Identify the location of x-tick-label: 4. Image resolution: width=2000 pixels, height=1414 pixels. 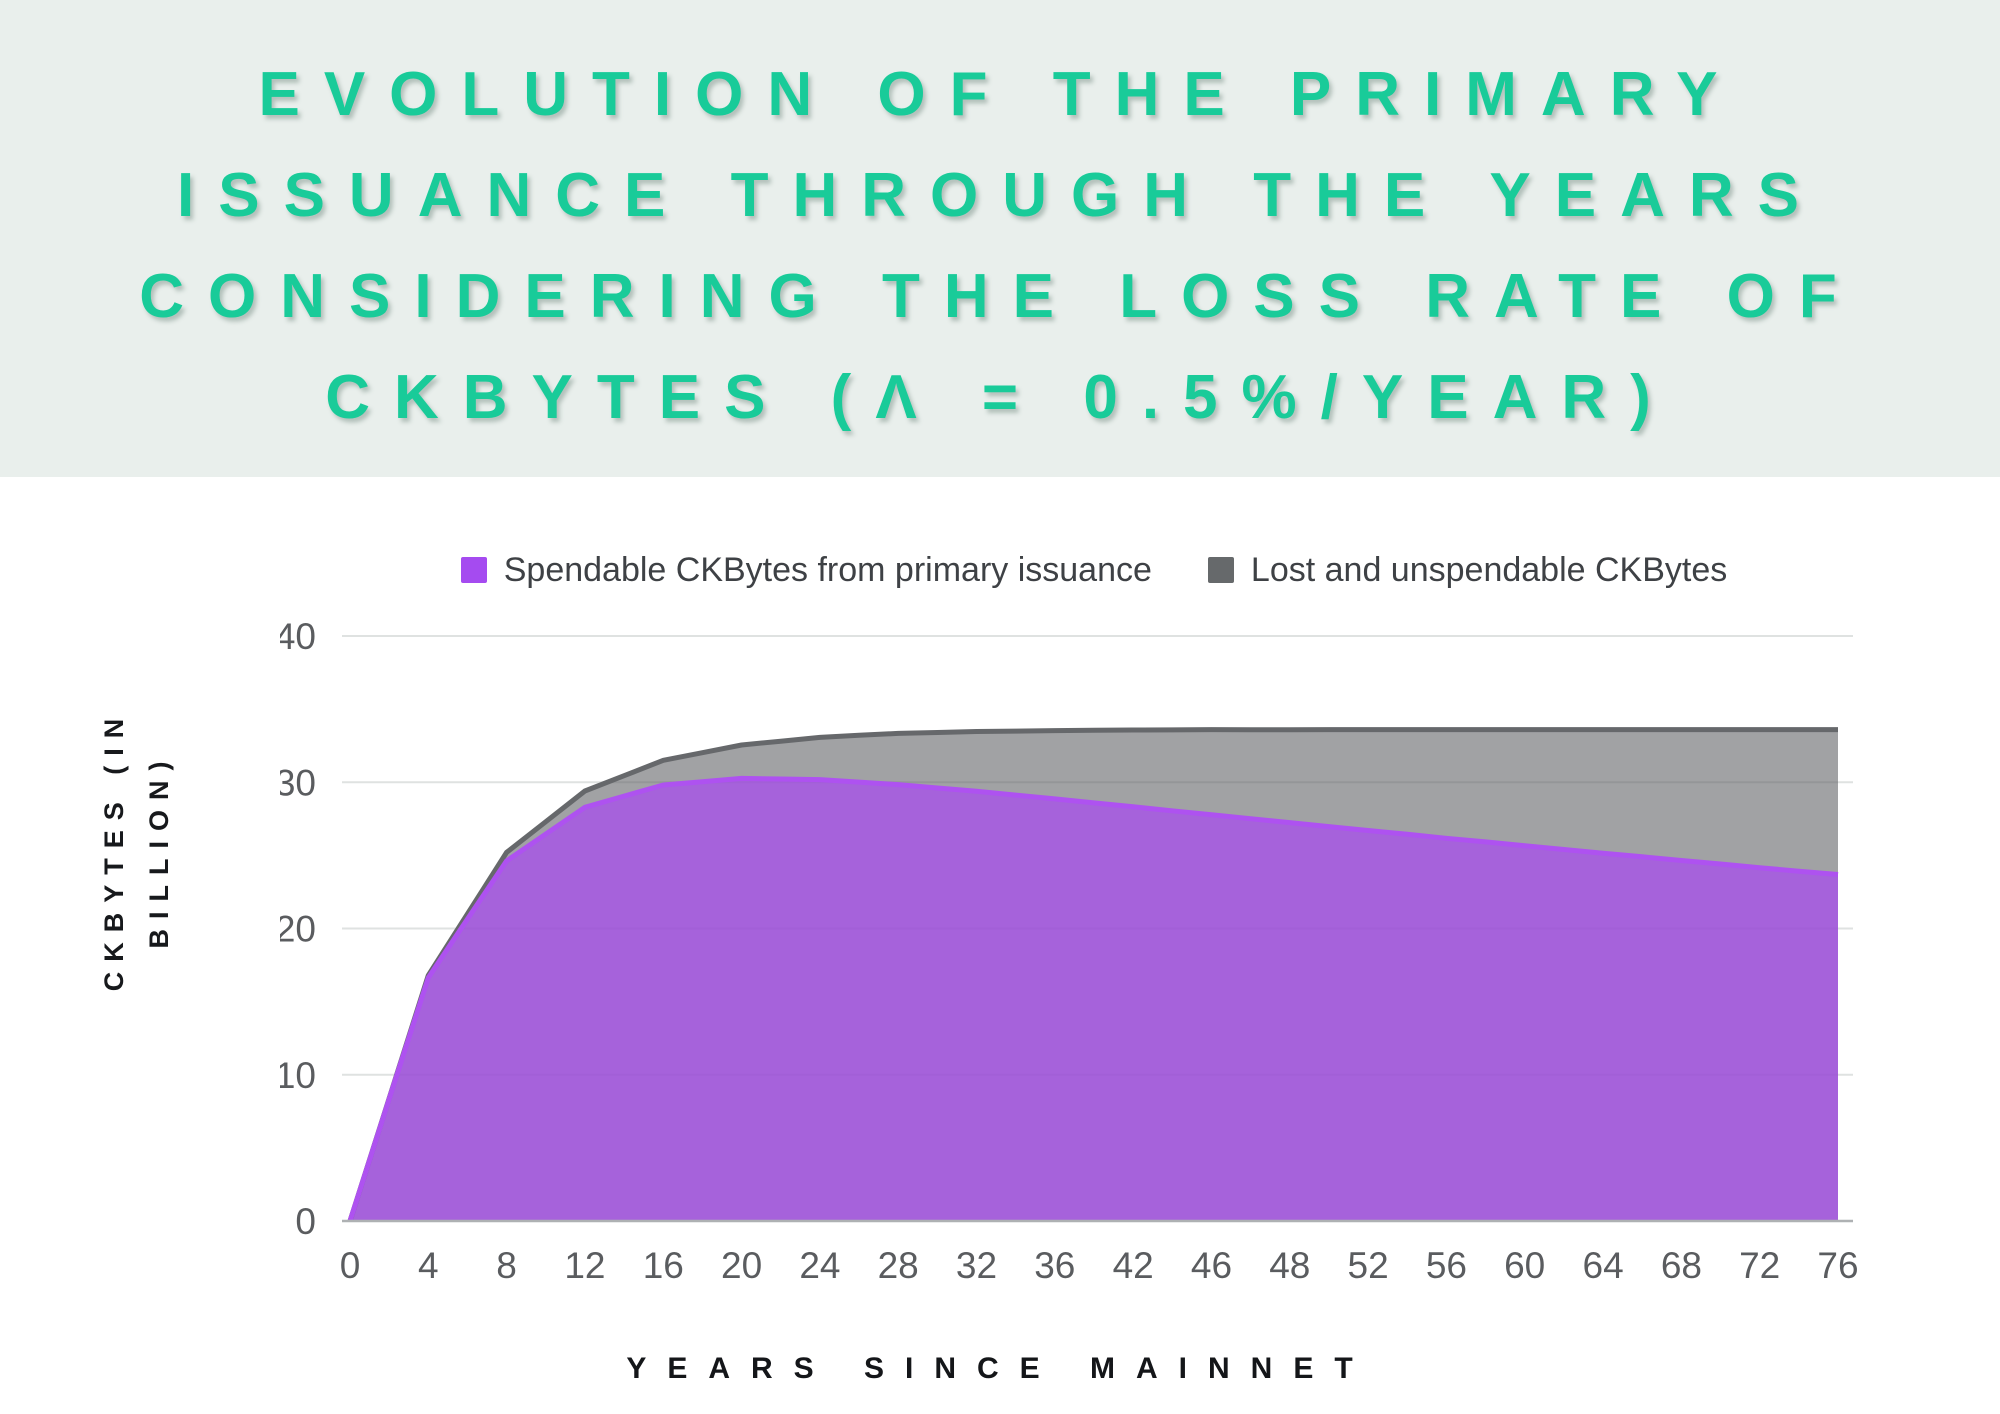
(428, 1265).